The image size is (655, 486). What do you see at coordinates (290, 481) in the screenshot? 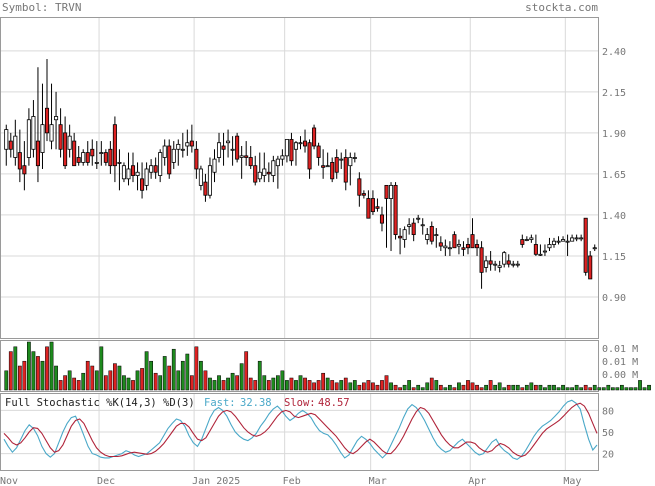
I see `x-axis-labels: Nov Dec Jan 2025 Feb Mar Apr May` at bounding box center [290, 481].